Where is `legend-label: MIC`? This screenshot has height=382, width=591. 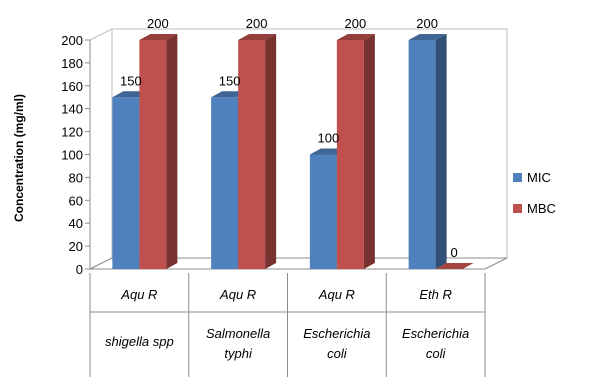
legend-label: MIC is located at coordinates (539, 177).